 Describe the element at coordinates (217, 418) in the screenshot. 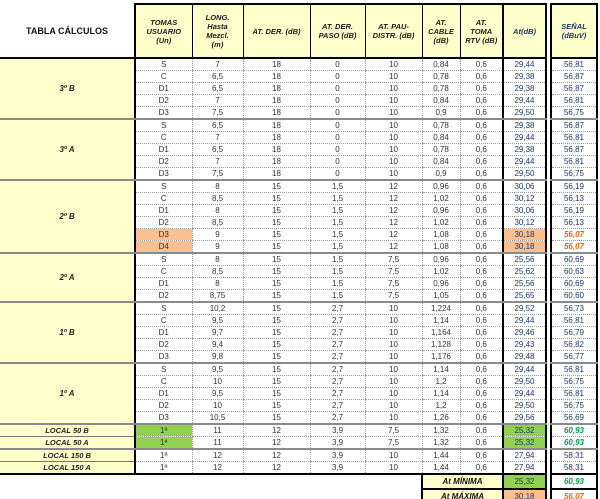

I see `table-cell-long: 10,5` at that location.